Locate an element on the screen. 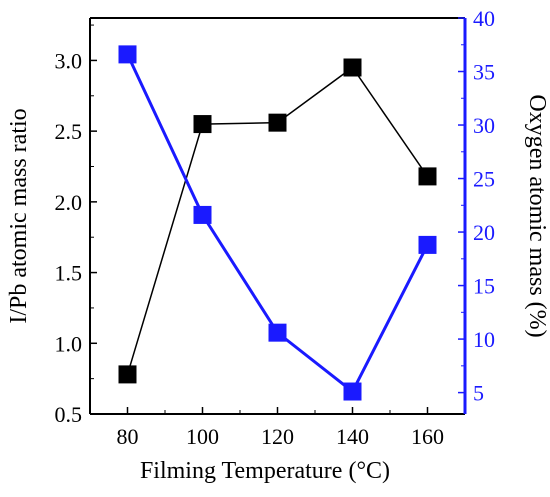 The width and height of the screenshot is (550, 497). y-left-tick-label: 2.0 is located at coordinates (69, 202).